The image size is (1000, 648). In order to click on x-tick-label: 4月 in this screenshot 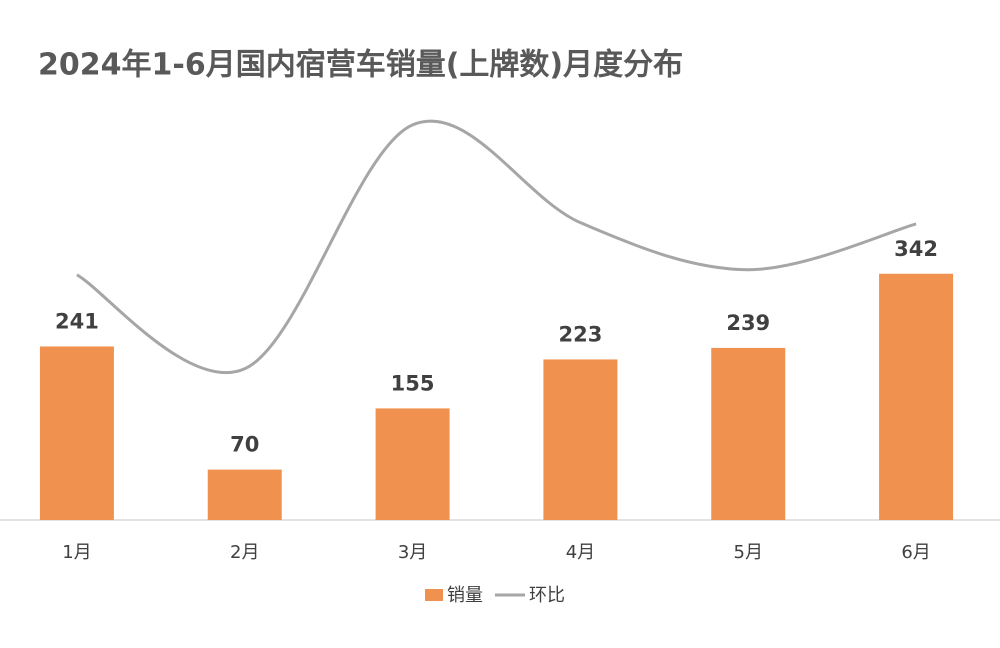, I will do `click(580, 552)`.